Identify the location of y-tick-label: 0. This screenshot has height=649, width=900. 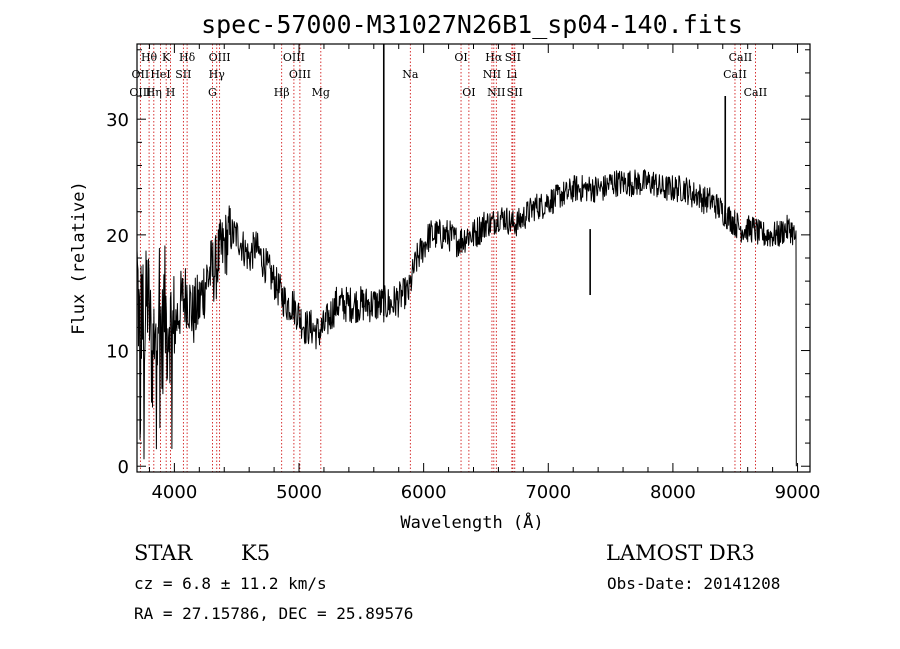
(123, 467).